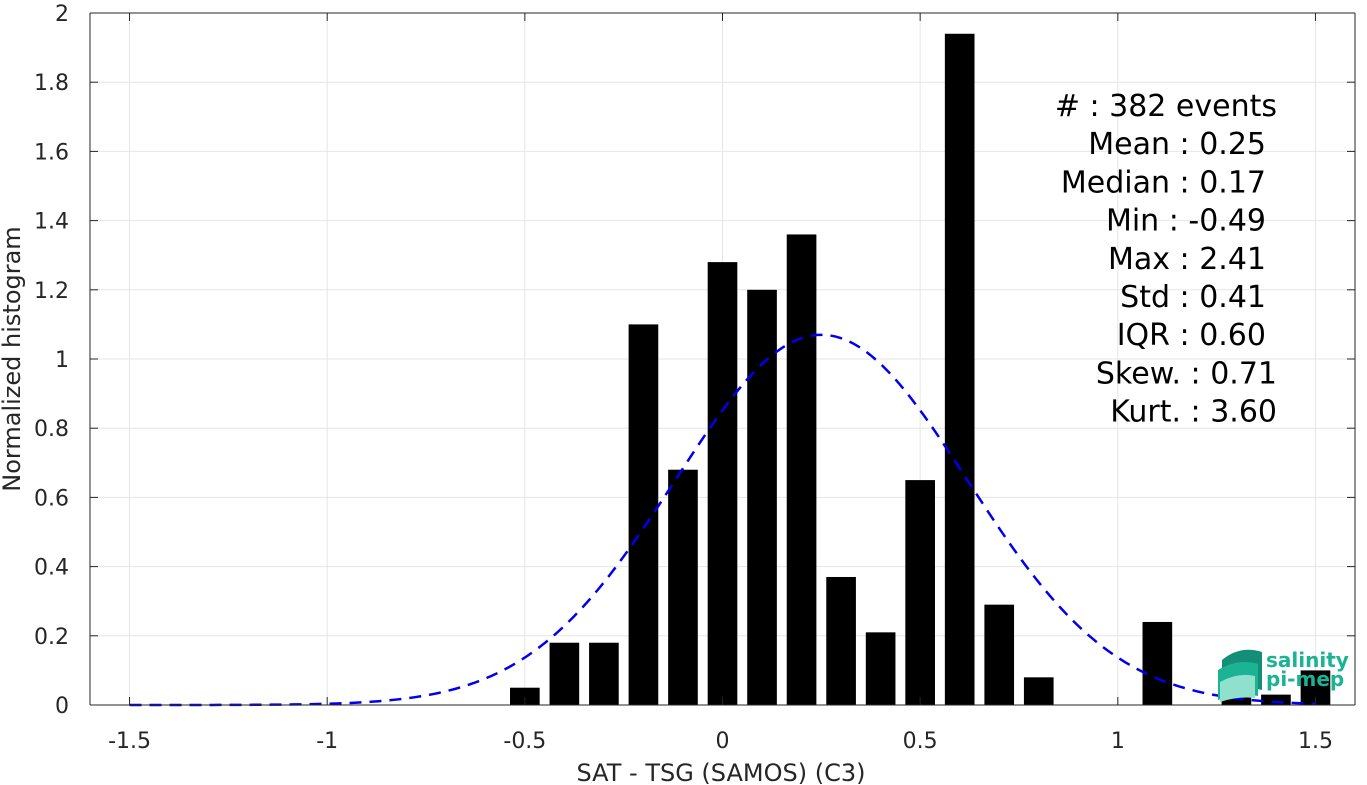  I want to click on logo-text-pimep: pi-mep, so click(1305, 679).